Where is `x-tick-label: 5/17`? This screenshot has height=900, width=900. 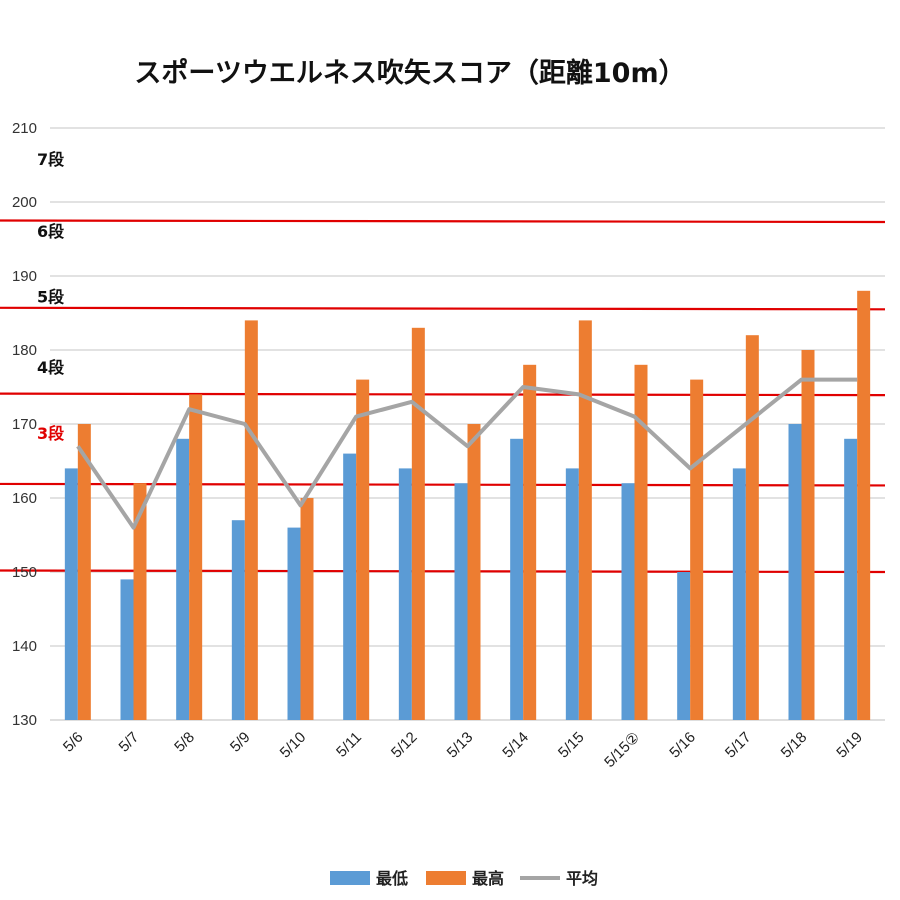 x-tick-label: 5/17 is located at coordinates (738, 745).